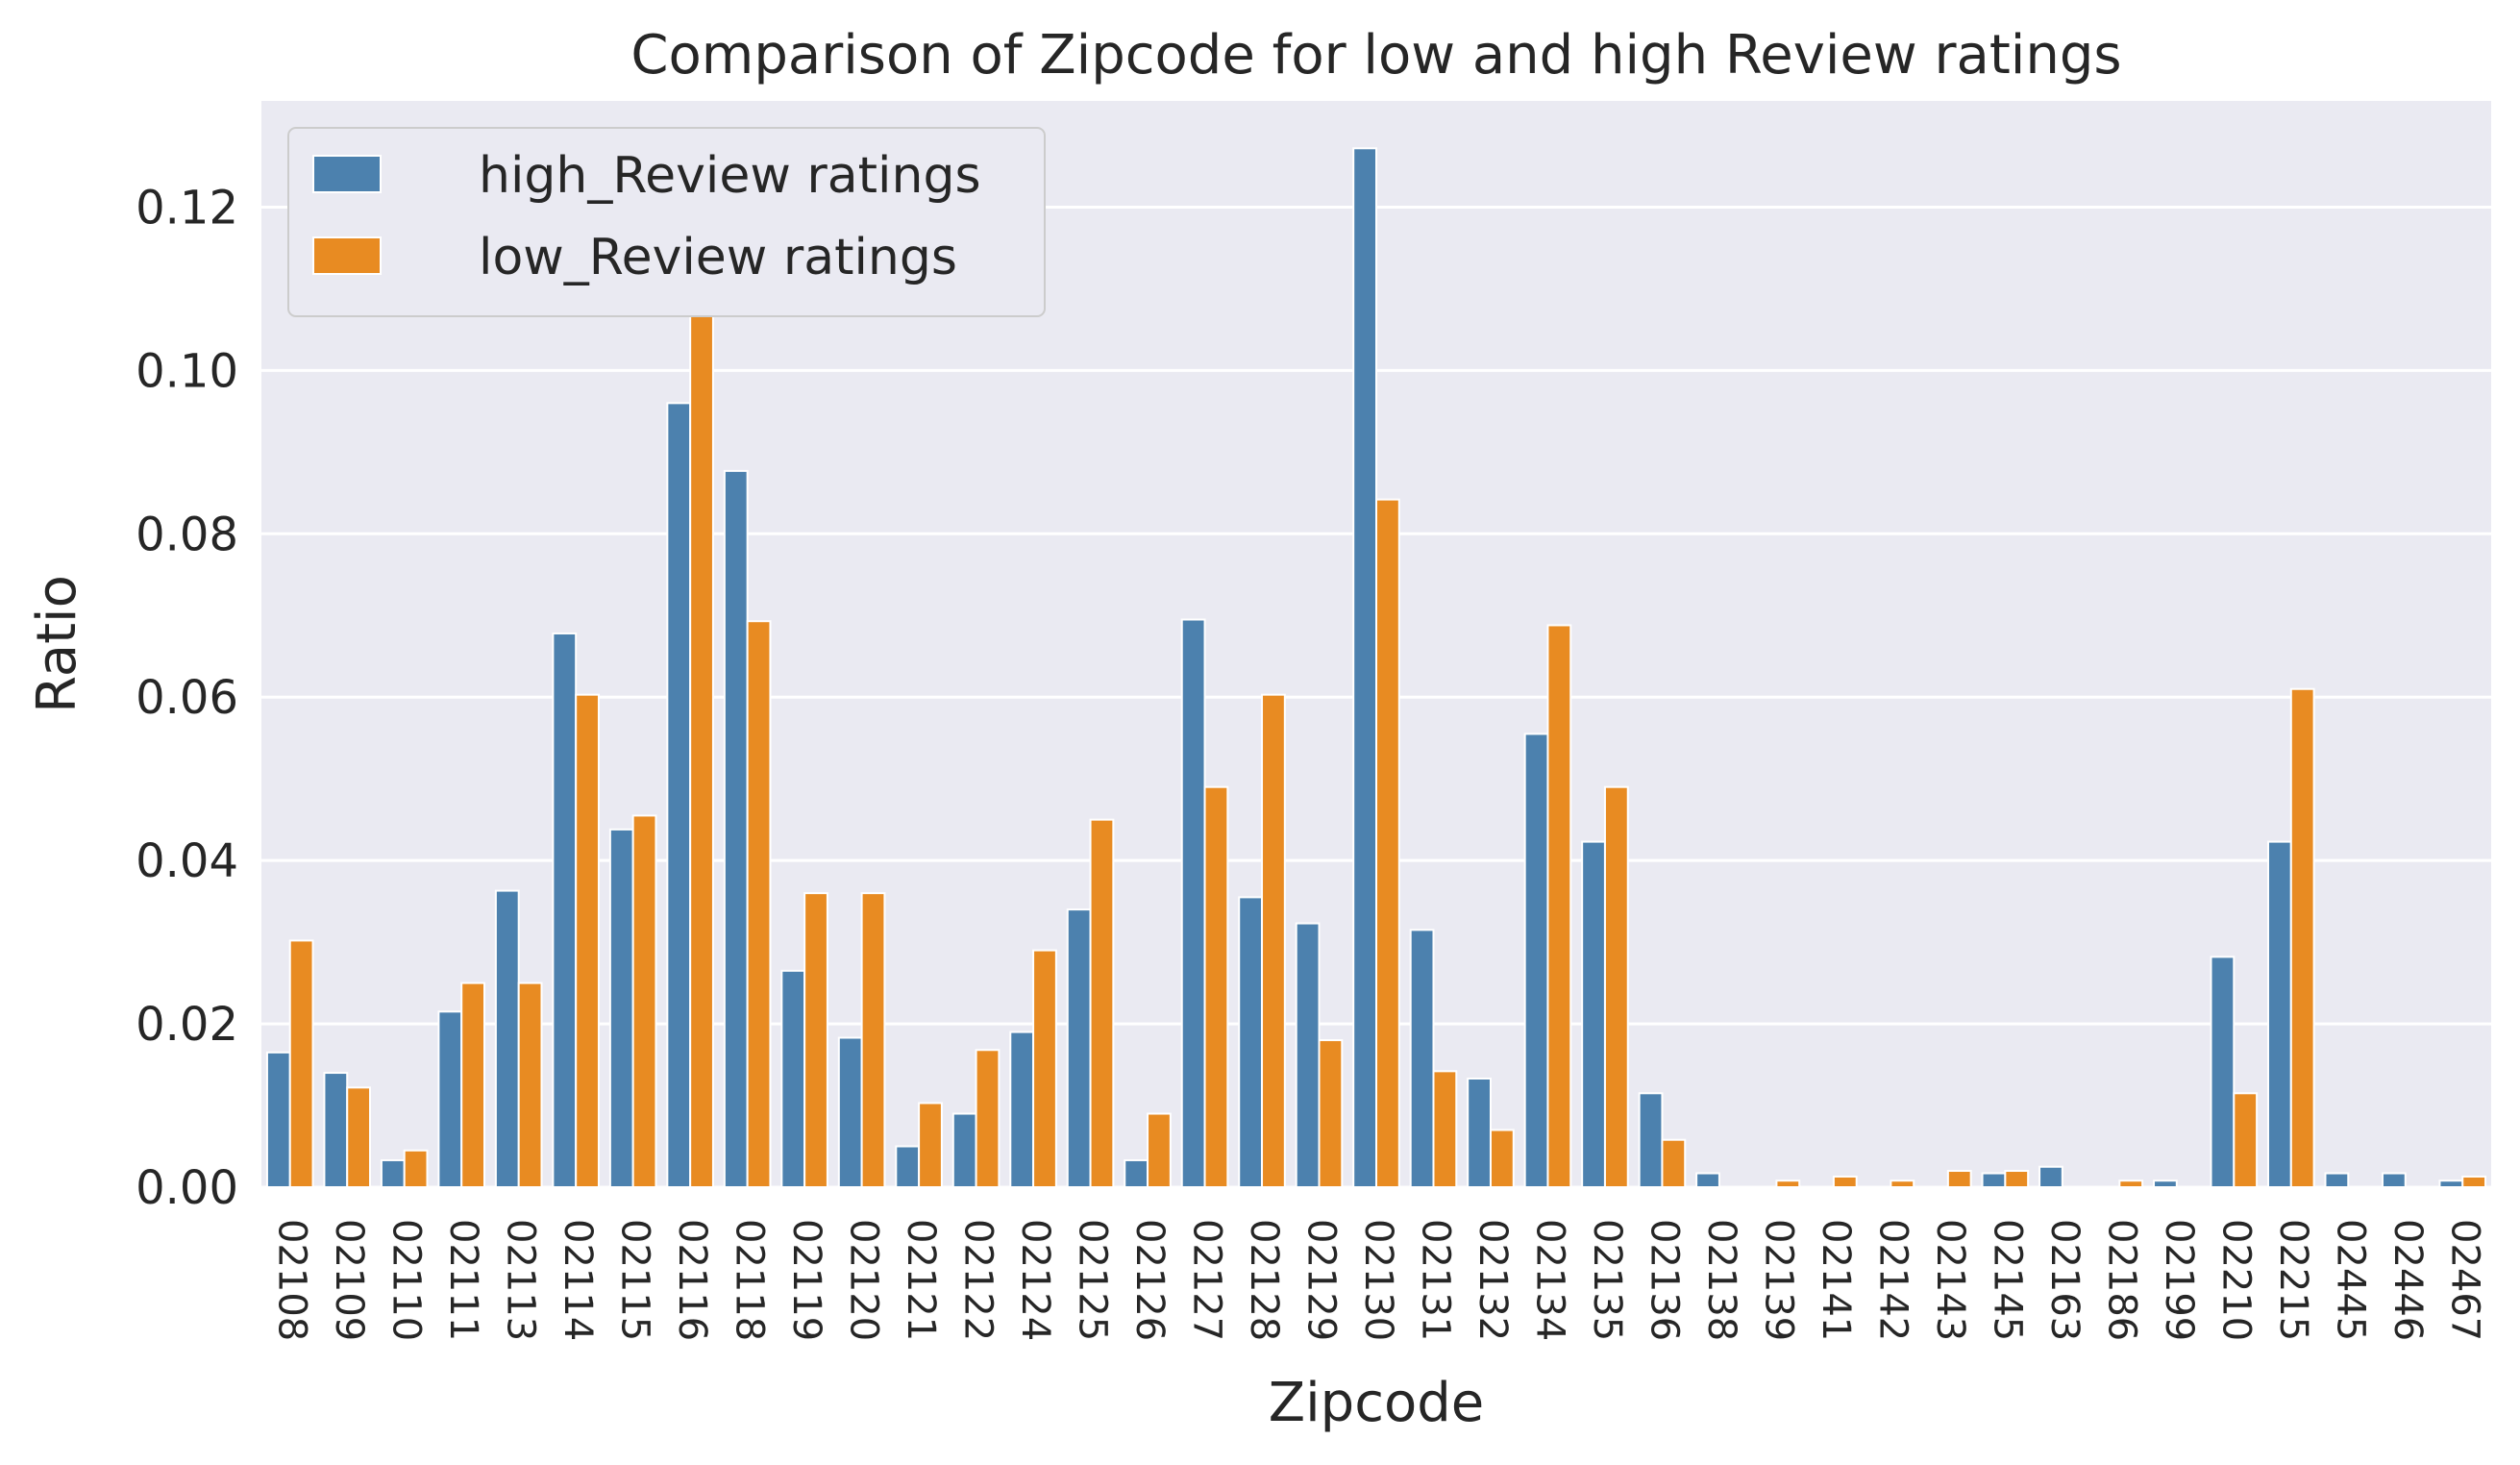 The width and height of the screenshot is (2520, 1465). I want to click on x-tick-label: 02121, so click(921, 1280).